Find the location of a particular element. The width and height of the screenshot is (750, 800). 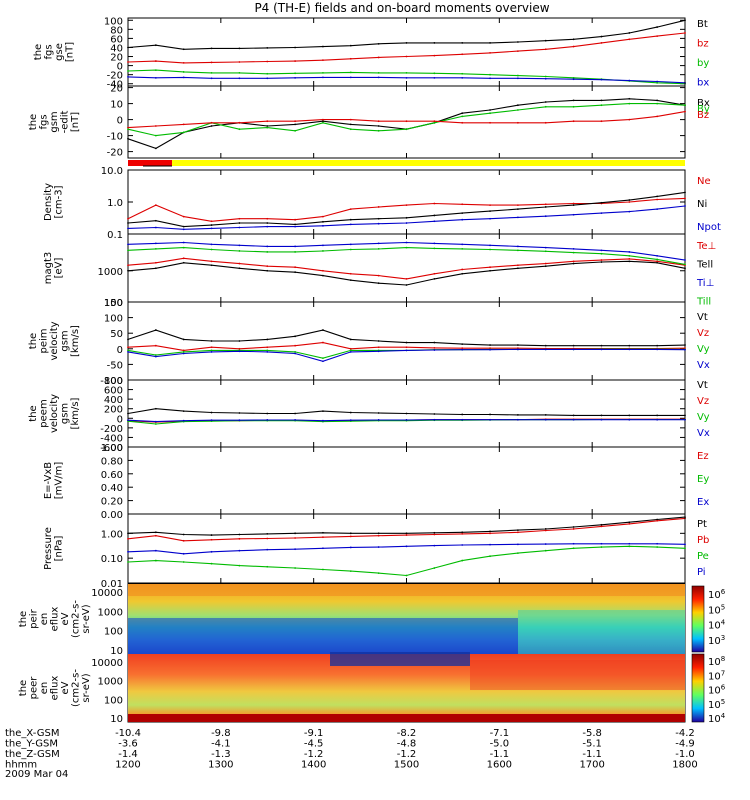

electron-colorbar-label: 107 is located at coordinates (716, 675).